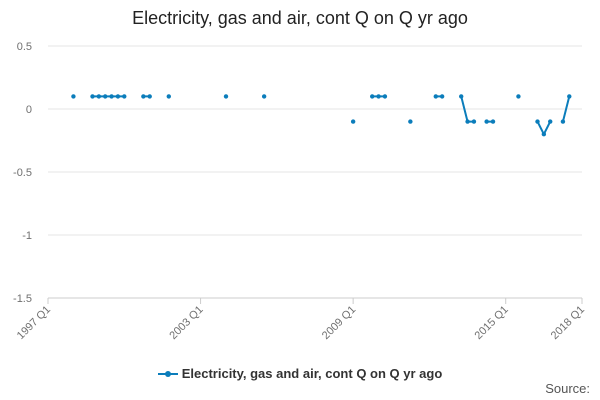 This screenshot has height=400, width=600. I want to click on y-tick-label: -0.5, so click(22, 173).